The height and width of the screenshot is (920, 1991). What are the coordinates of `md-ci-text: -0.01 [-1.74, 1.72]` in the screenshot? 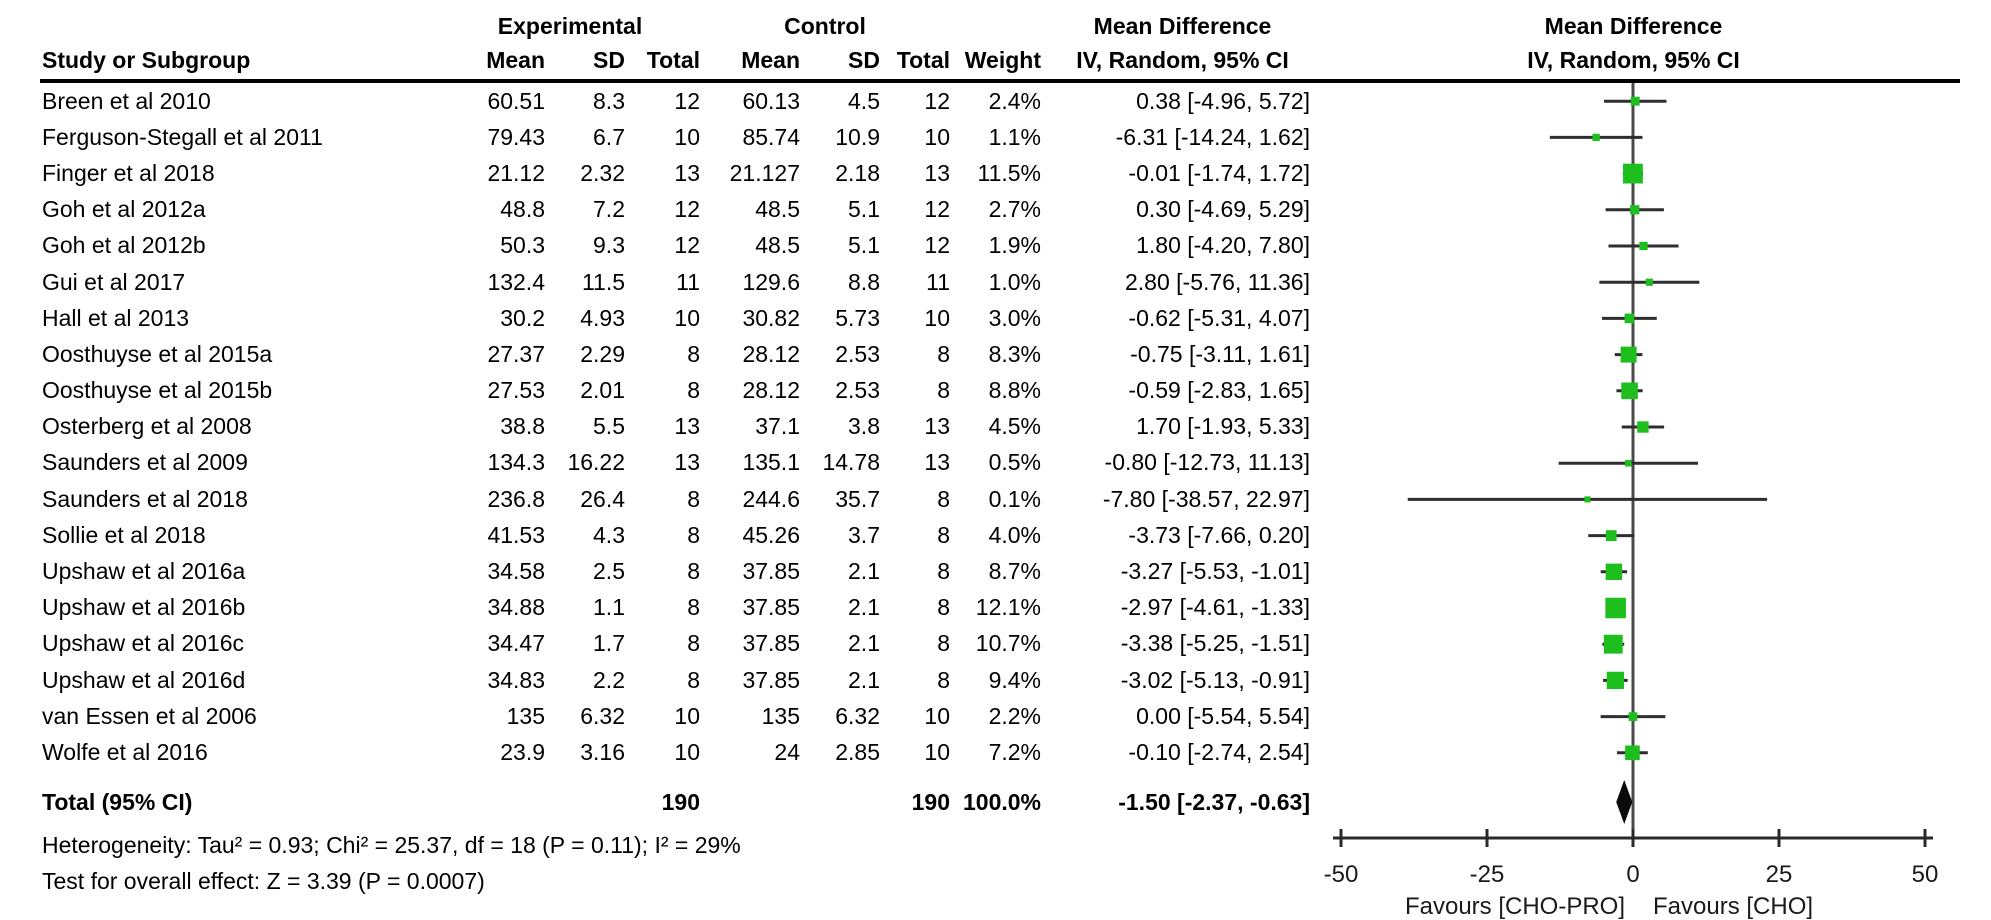 It's located at (1219, 172).